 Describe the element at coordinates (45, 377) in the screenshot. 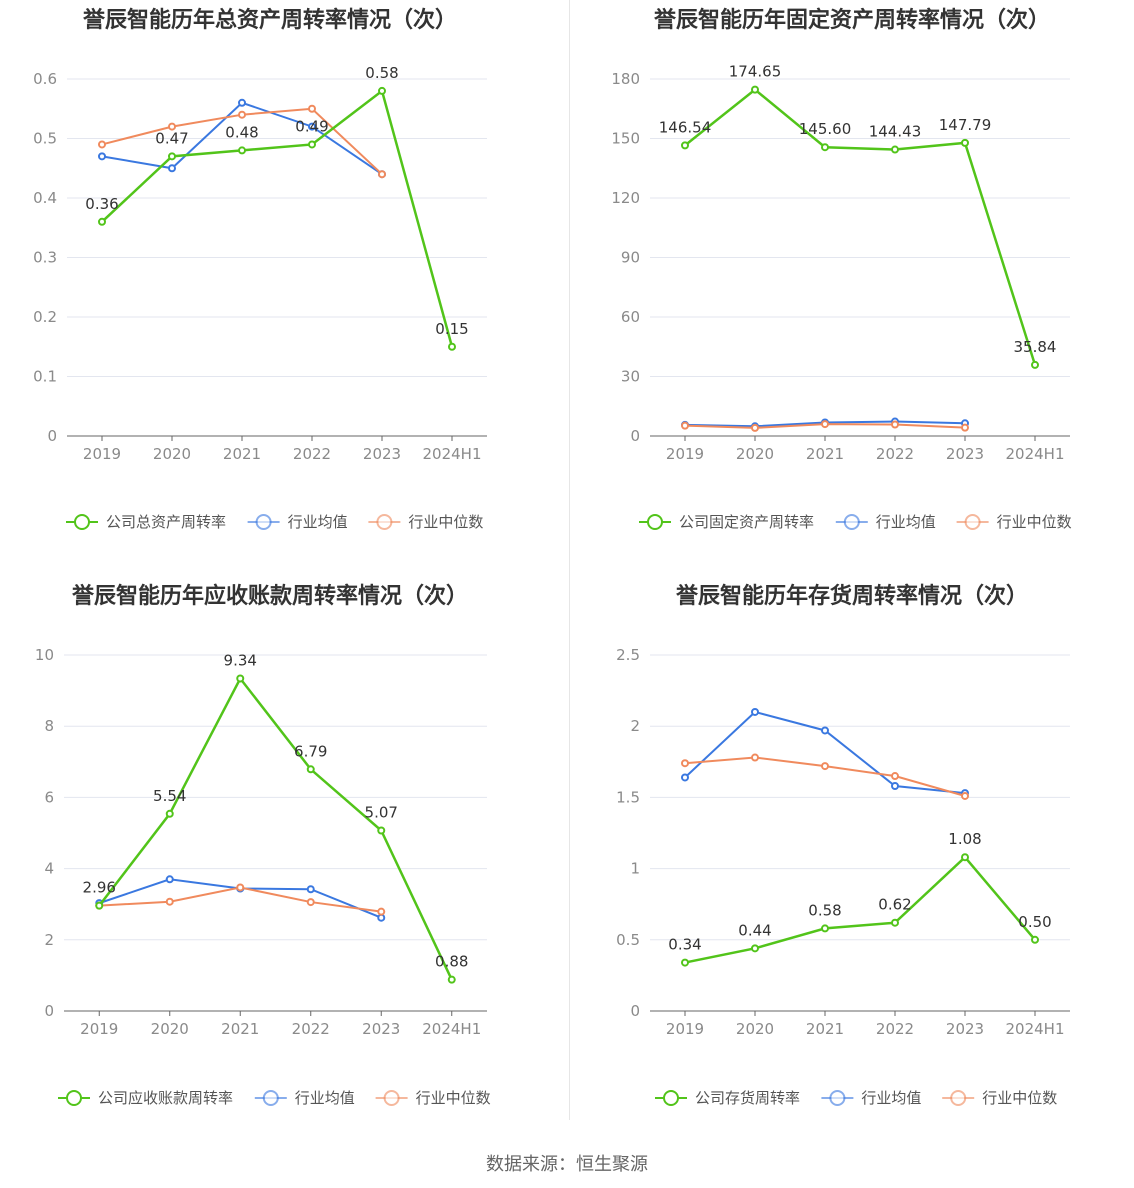

I see `y-tick-label: 0.1` at that location.